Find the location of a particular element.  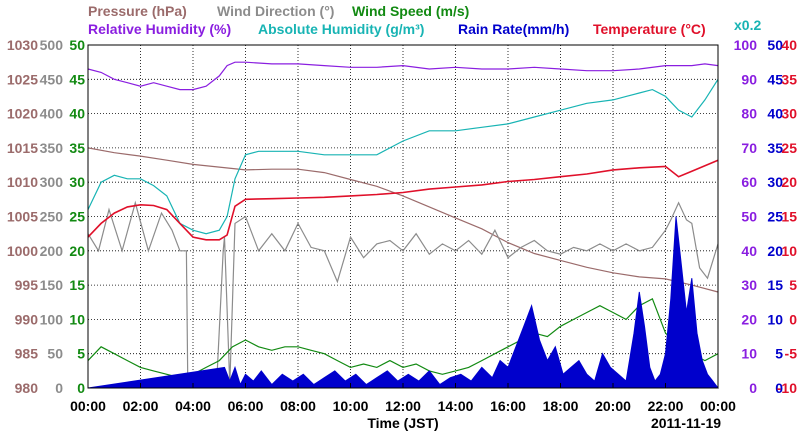

y-axis-pressure-hpa: 1030 1025 1020 1015 1010 1005 1000 995 990 985 980 is located at coordinates (22, 216).